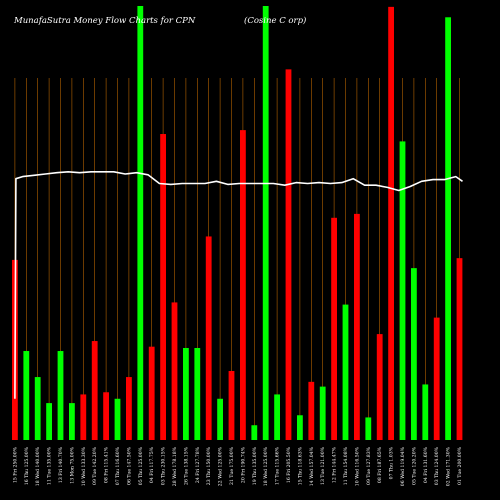  I want to click on chart-title: MunafaSutra Money Flow Charts for CPN, so click(104, 21).